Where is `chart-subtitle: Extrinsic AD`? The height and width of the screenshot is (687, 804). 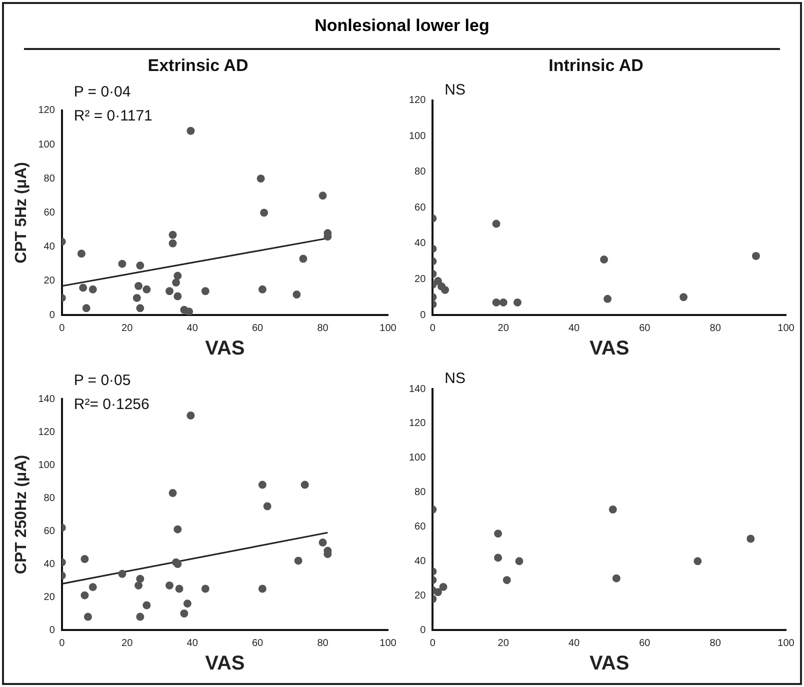
chart-subtitle: Extrinsic AD is located at coordinates (198, 65).